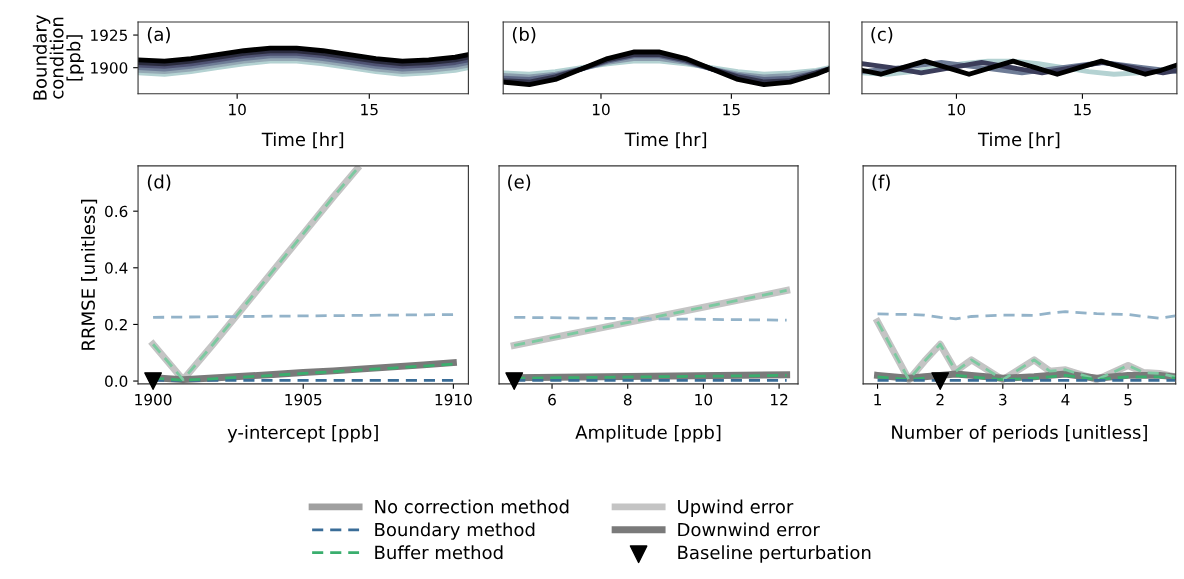 This screenshot has width=1184, height=579. Describe the element at coordinates (1003, 399) in the screenshot. I see `x-tick-label: 3` at that location.